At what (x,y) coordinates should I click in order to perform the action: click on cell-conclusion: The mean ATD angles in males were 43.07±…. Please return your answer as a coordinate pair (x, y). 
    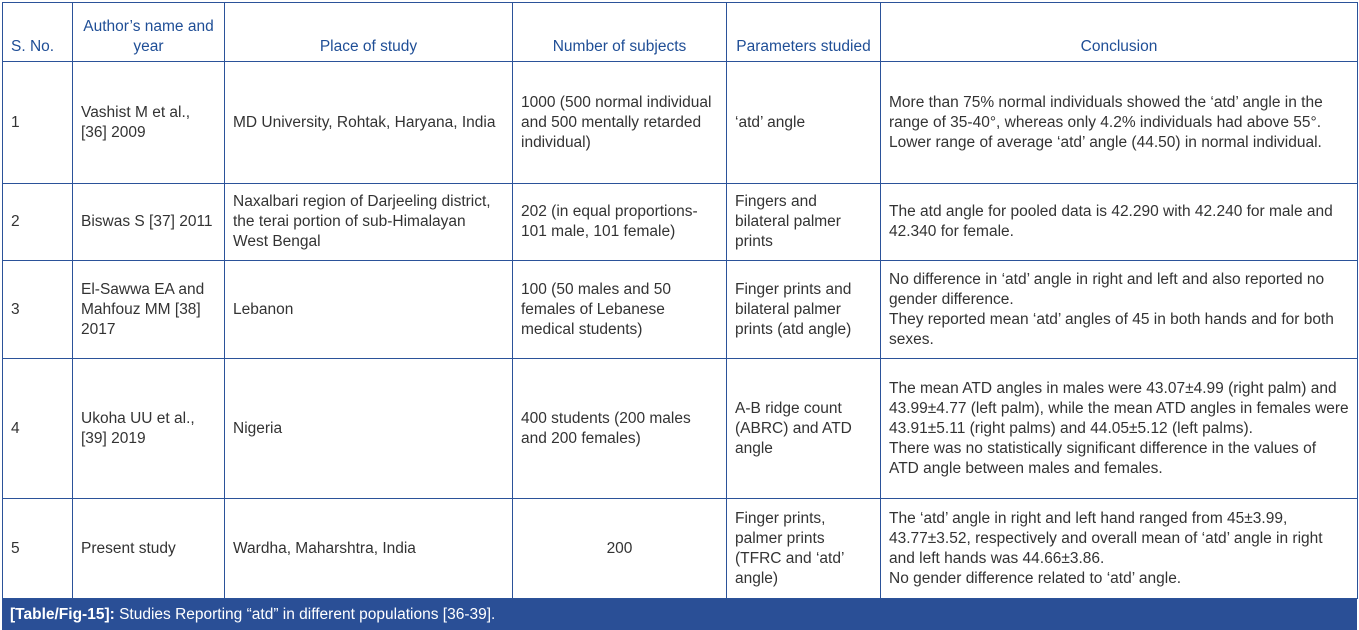
    Looking at the image, I should click on (1119, 428).